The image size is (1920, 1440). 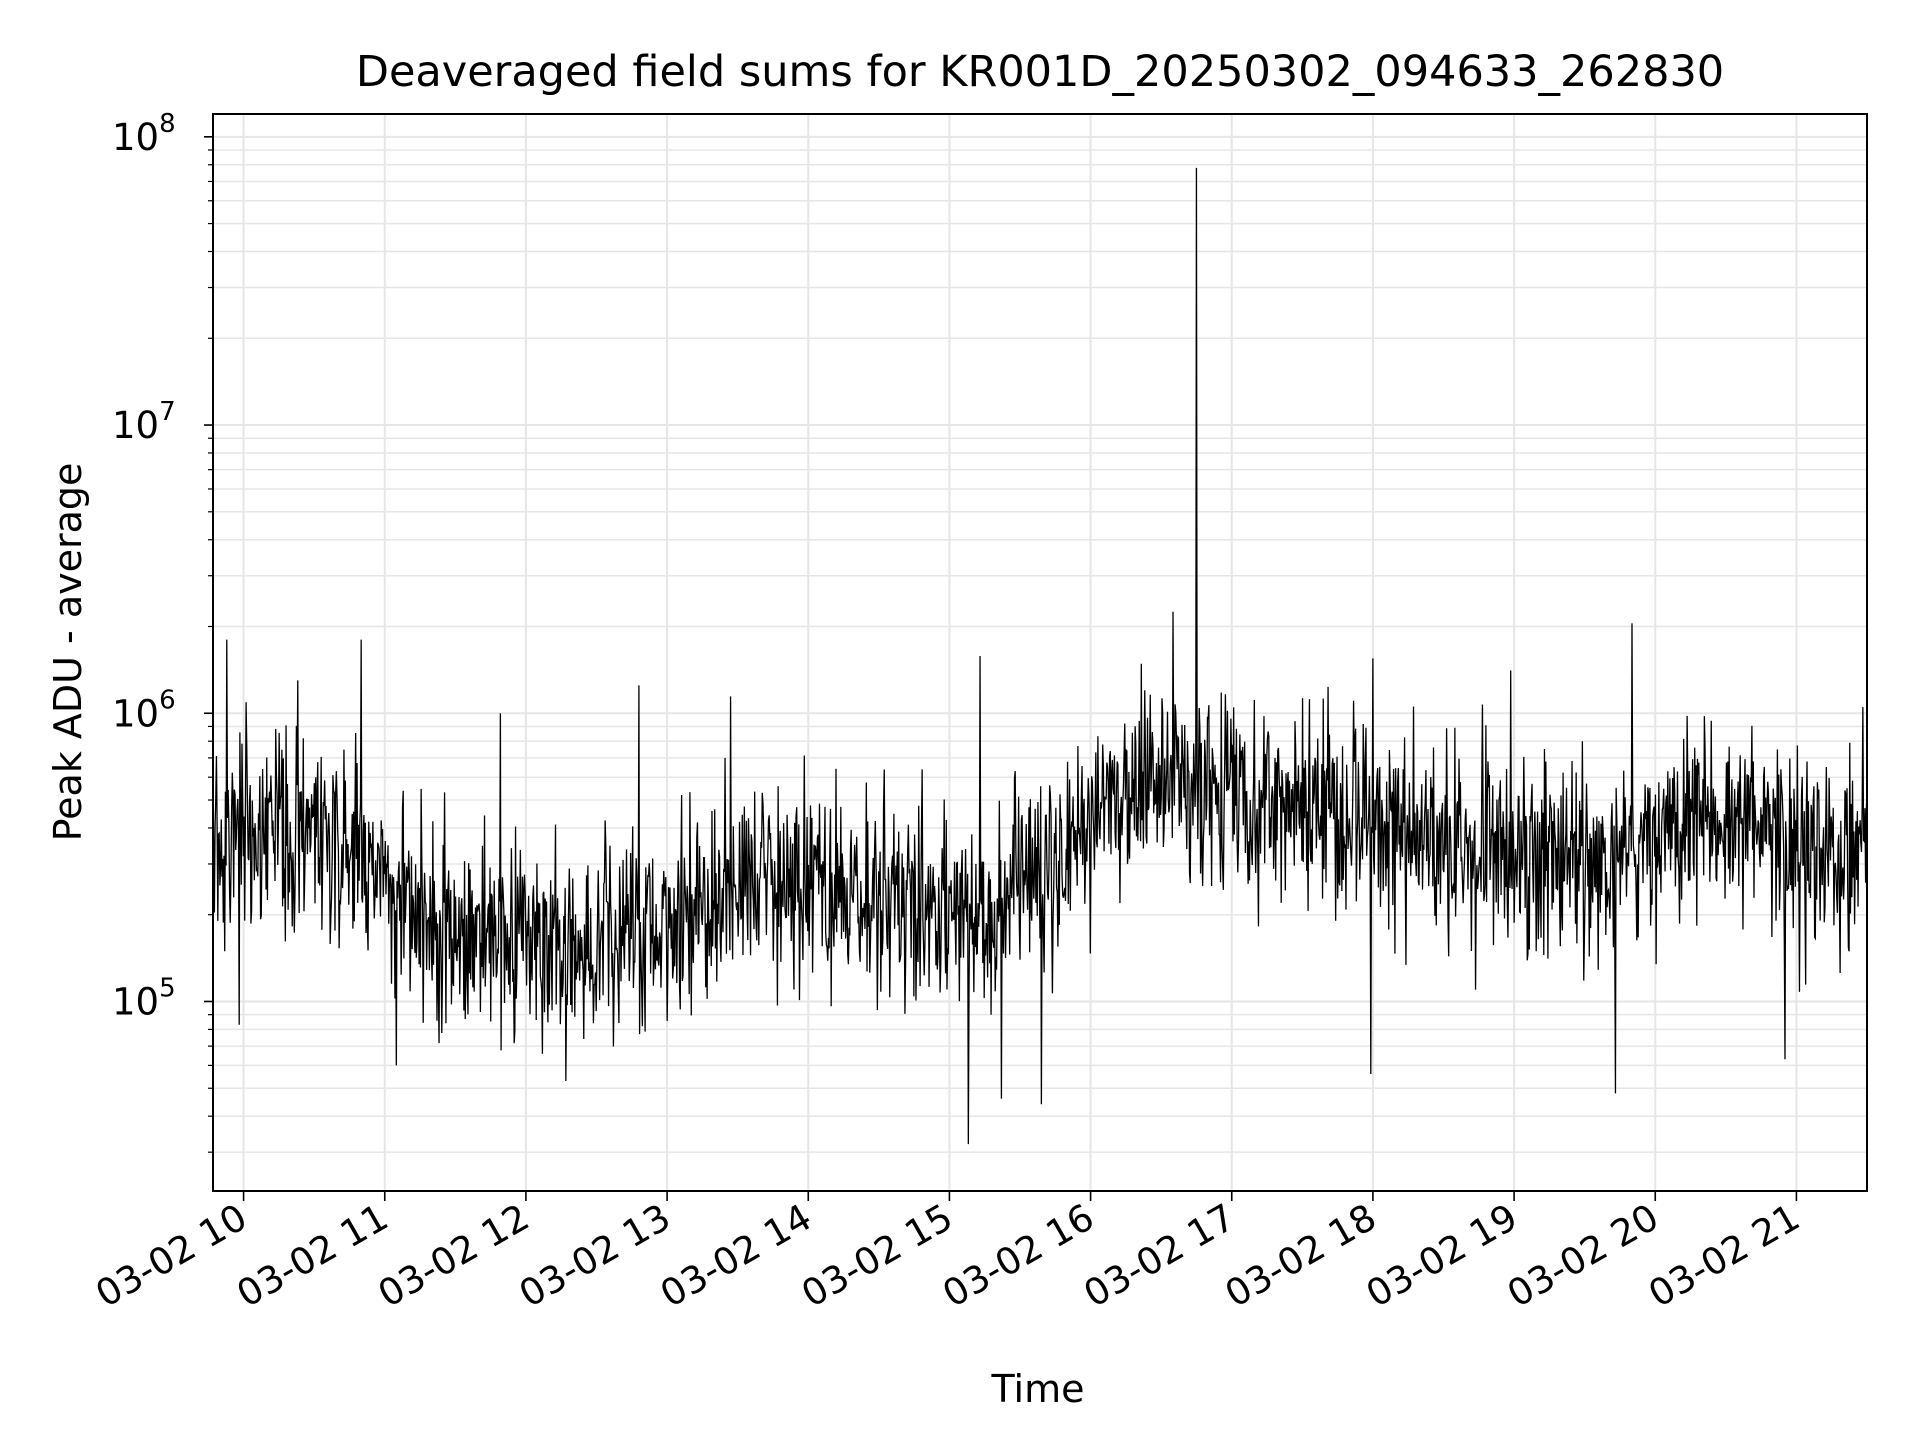 I want to click on x-axis-label: Time, so click(x=1038, y=1389).